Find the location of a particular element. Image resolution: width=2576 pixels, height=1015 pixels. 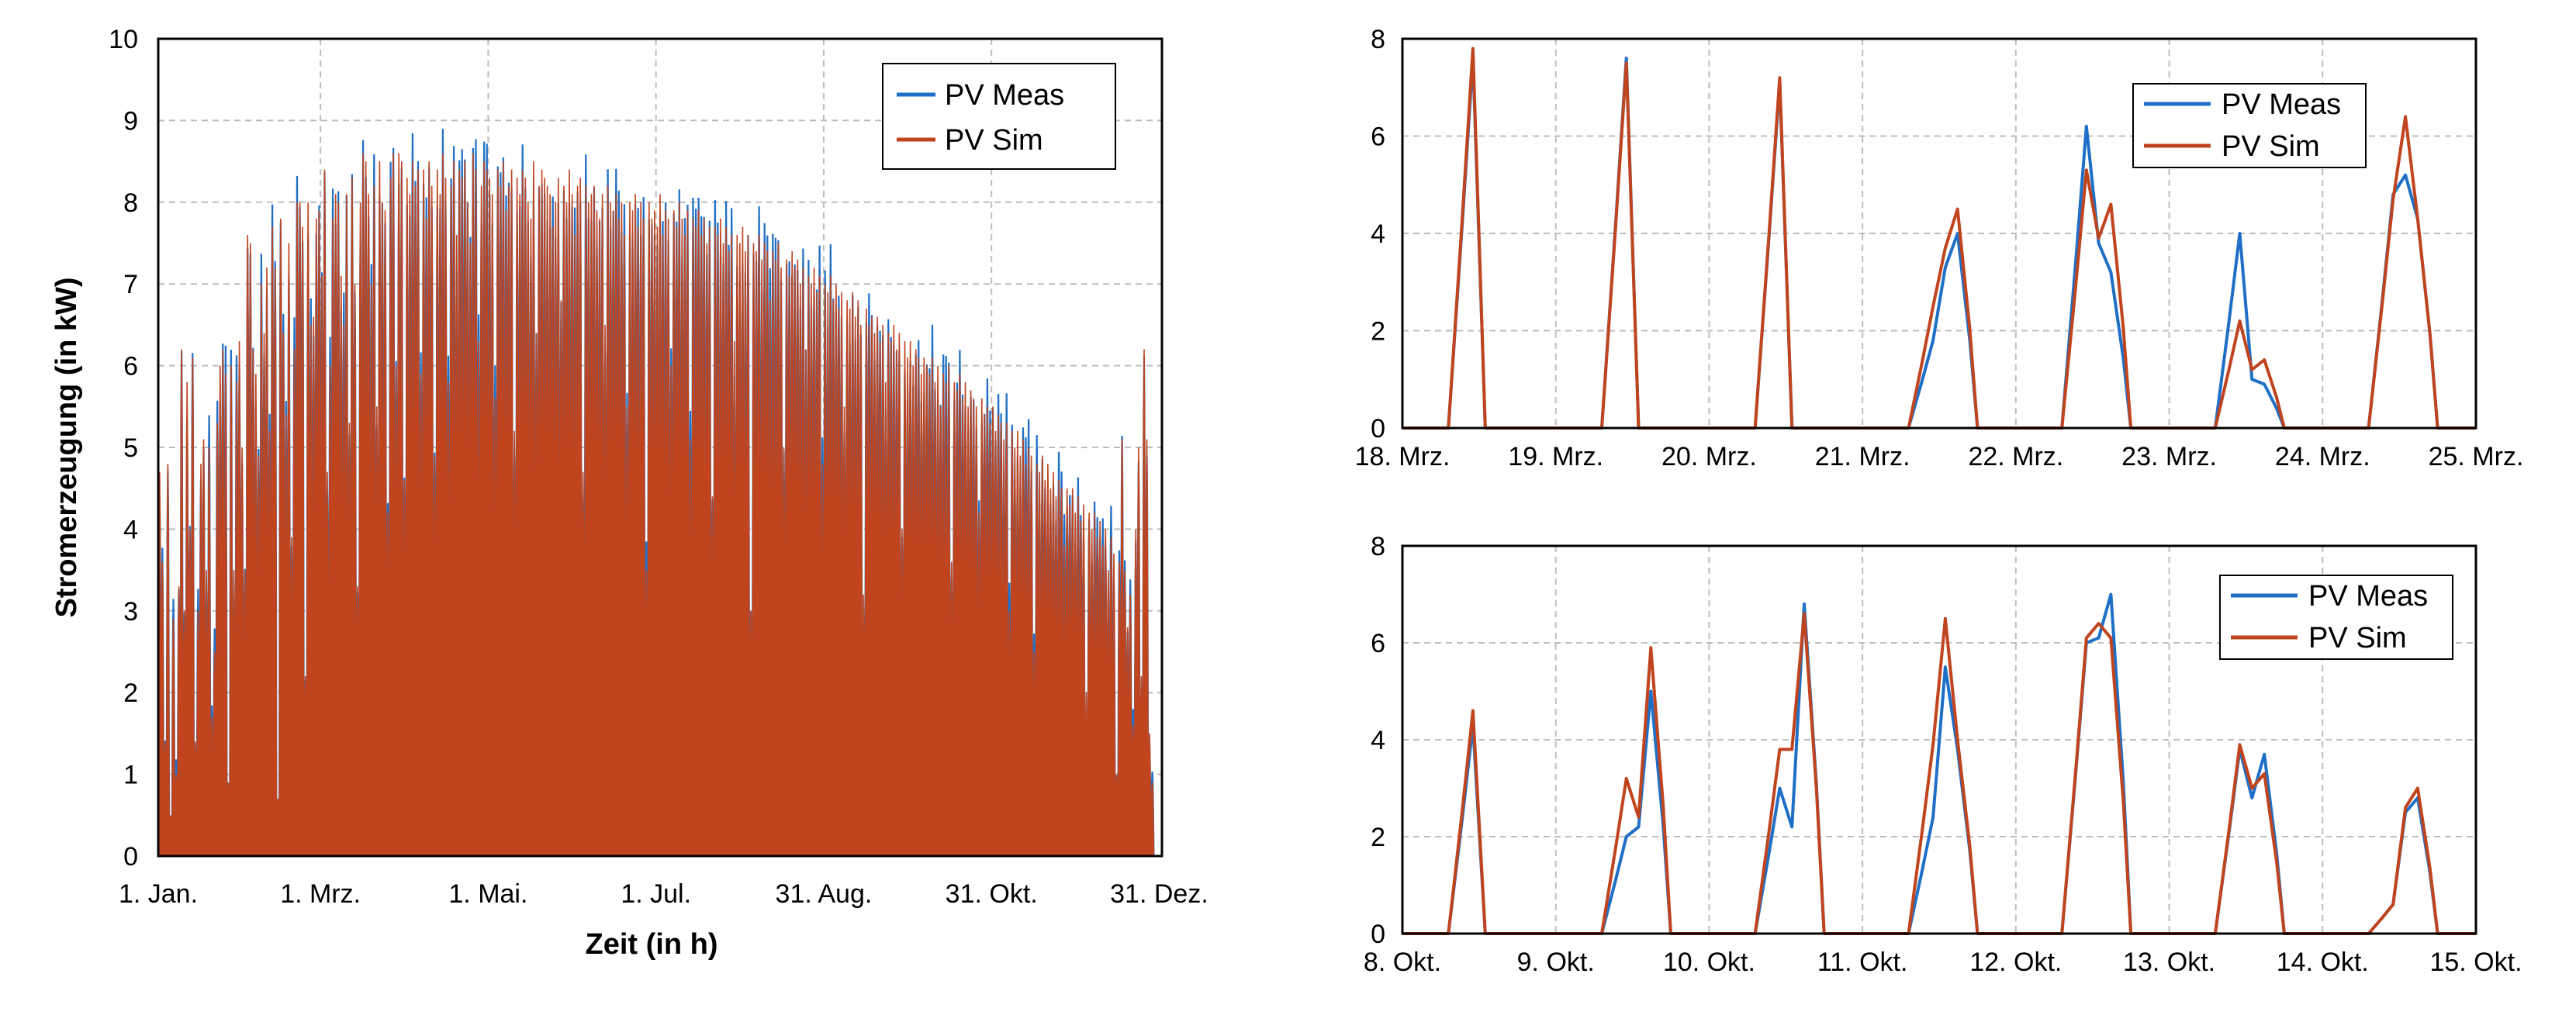

annual-legend-box is located at coordinates (999, 116).